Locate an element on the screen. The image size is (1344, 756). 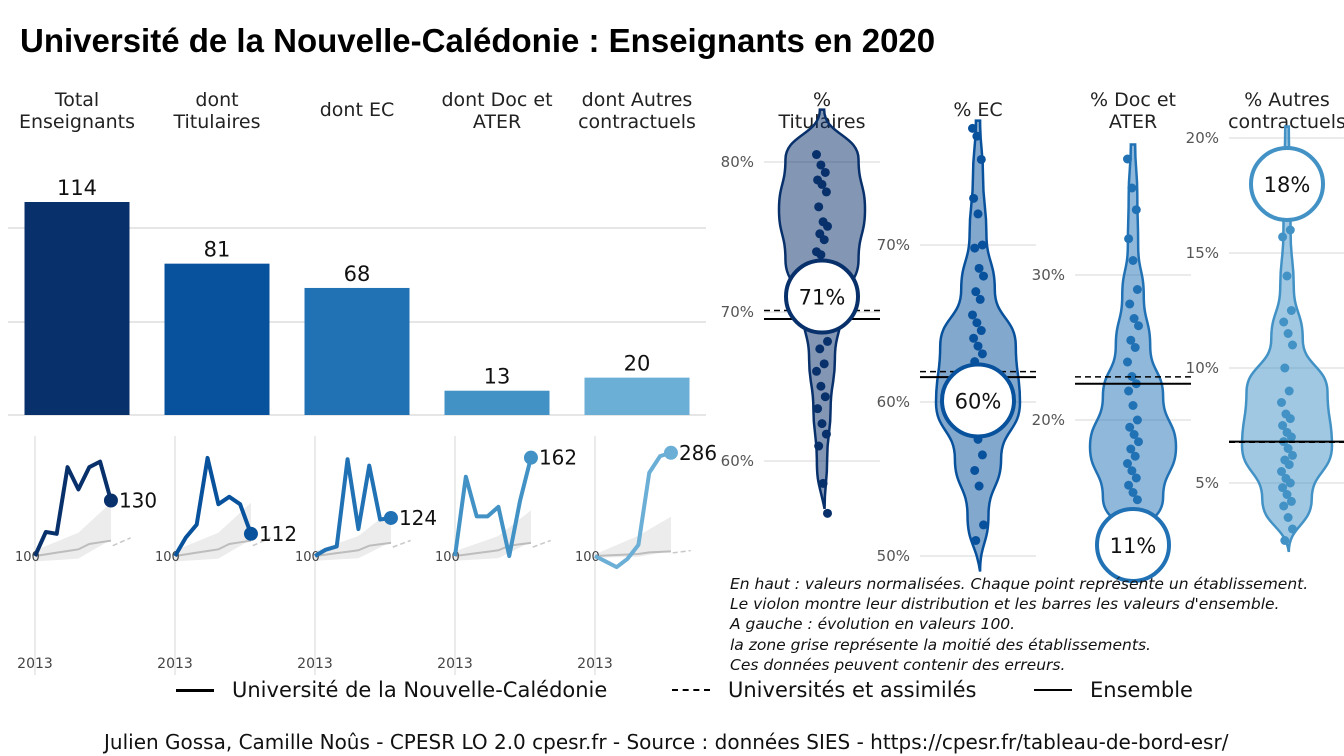
violin-tick-label: 60% is located at coordinates (737, 461).